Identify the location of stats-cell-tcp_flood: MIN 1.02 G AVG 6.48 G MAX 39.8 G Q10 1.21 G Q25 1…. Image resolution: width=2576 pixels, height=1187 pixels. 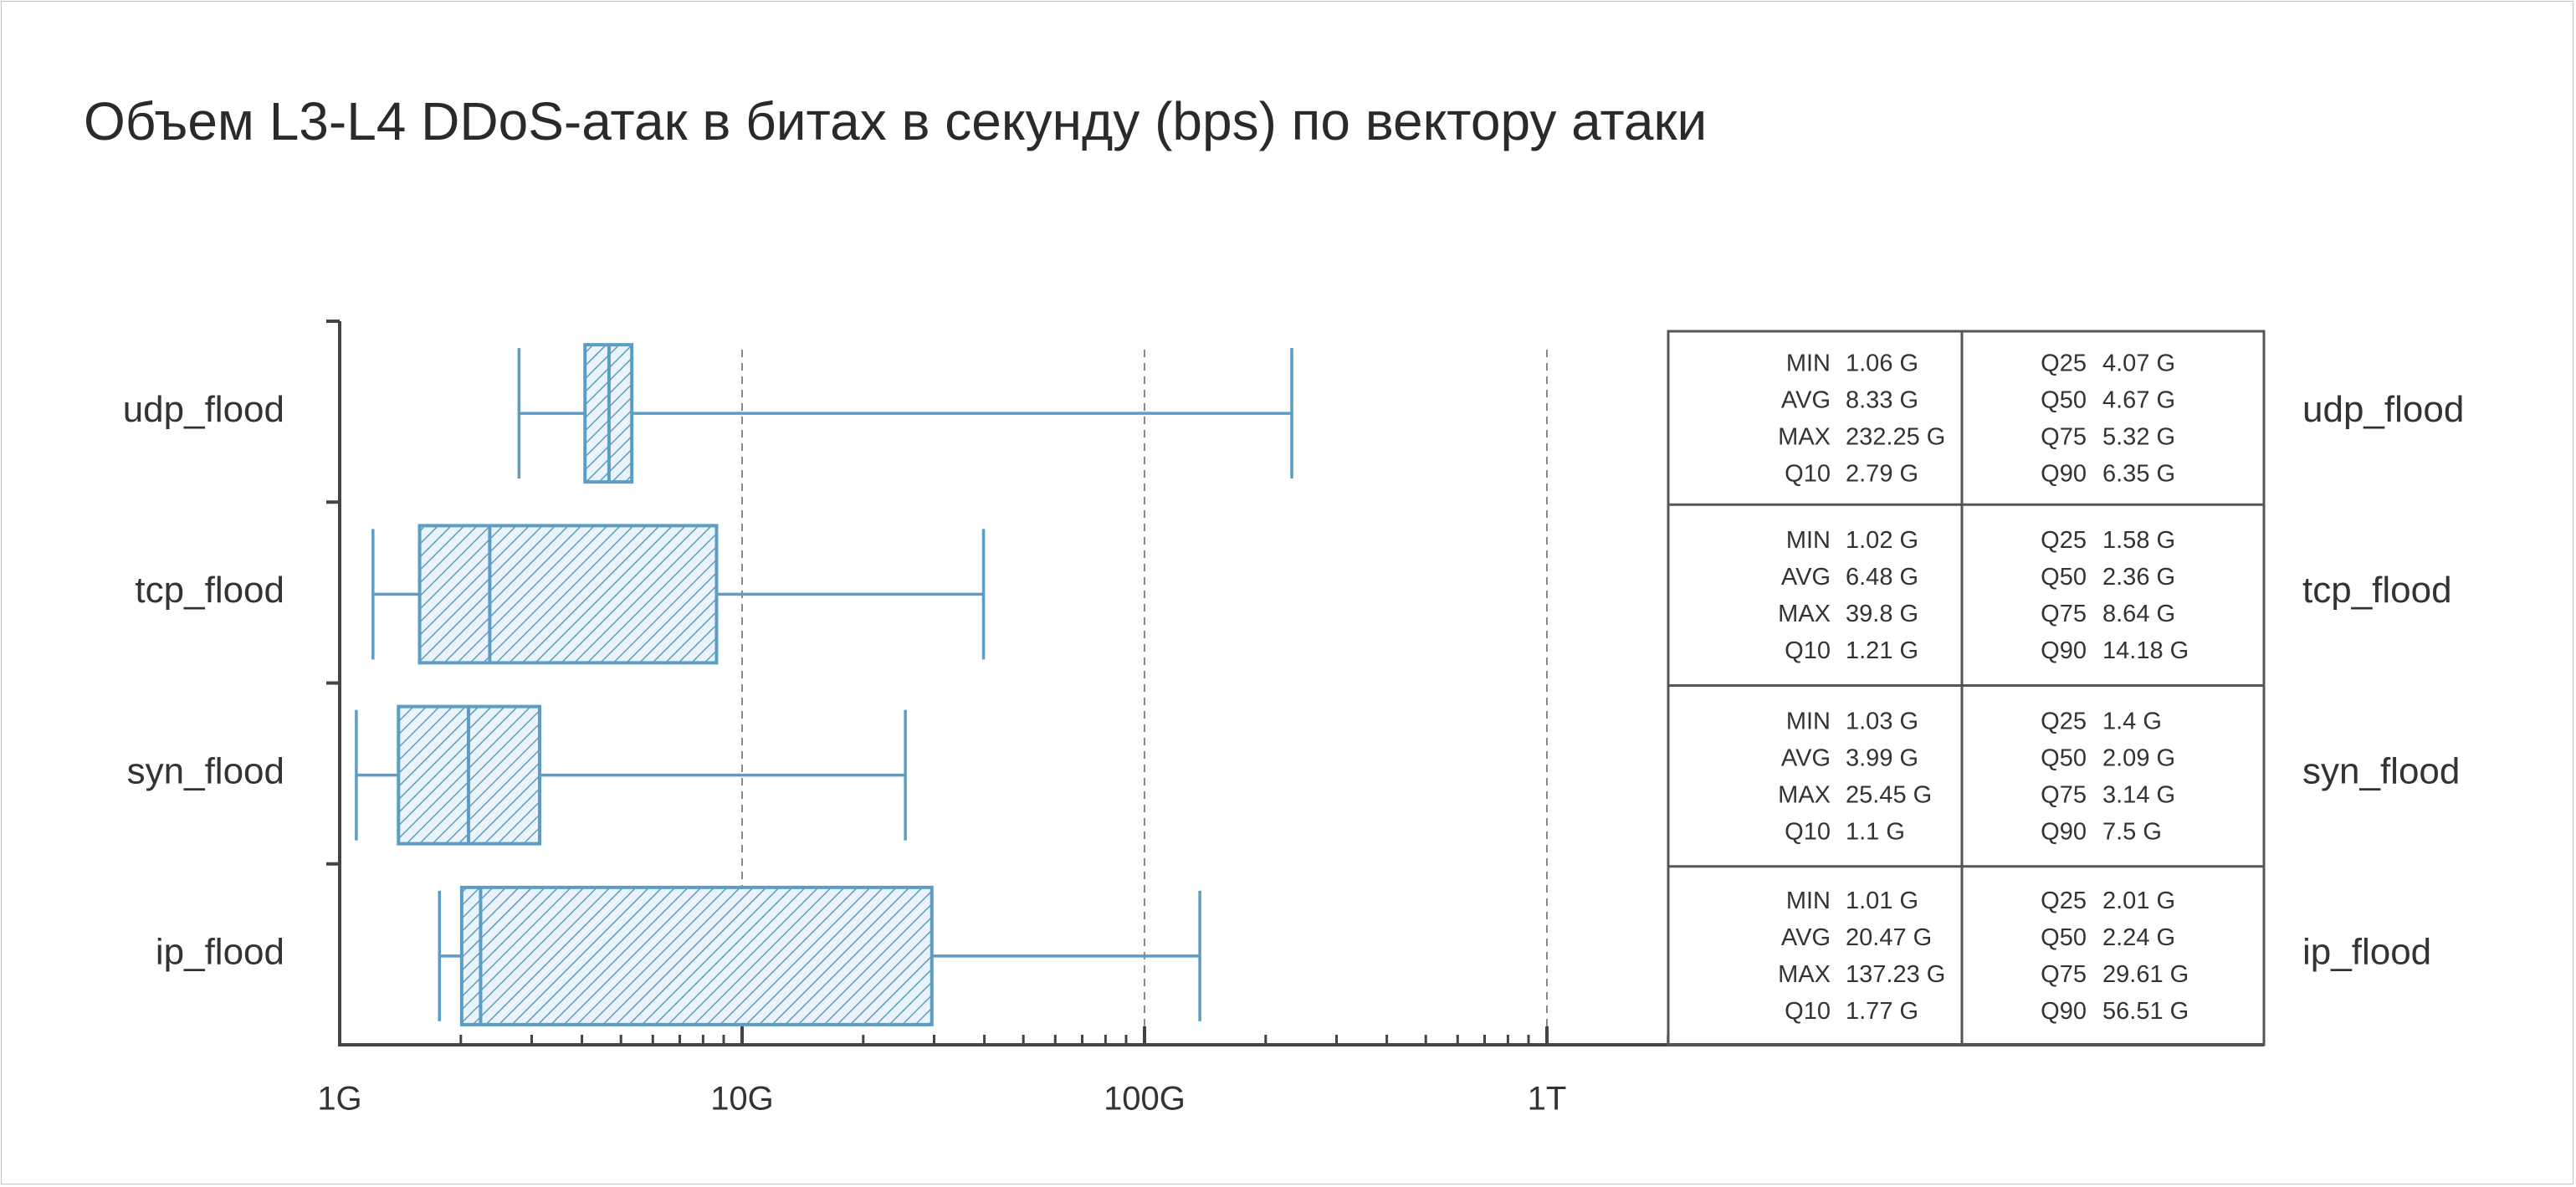
(1984, 595).